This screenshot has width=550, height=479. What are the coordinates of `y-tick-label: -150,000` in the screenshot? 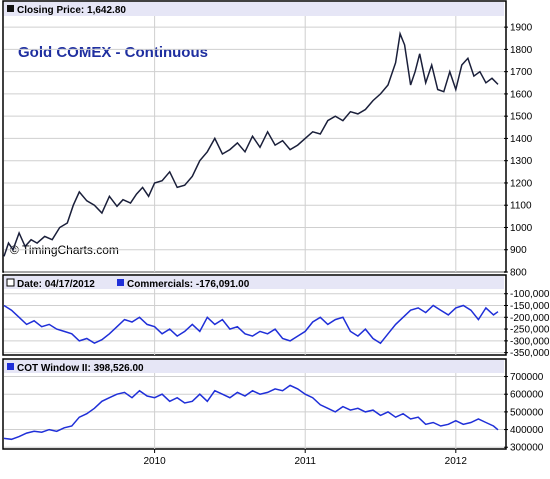 It's located at (530, 306).